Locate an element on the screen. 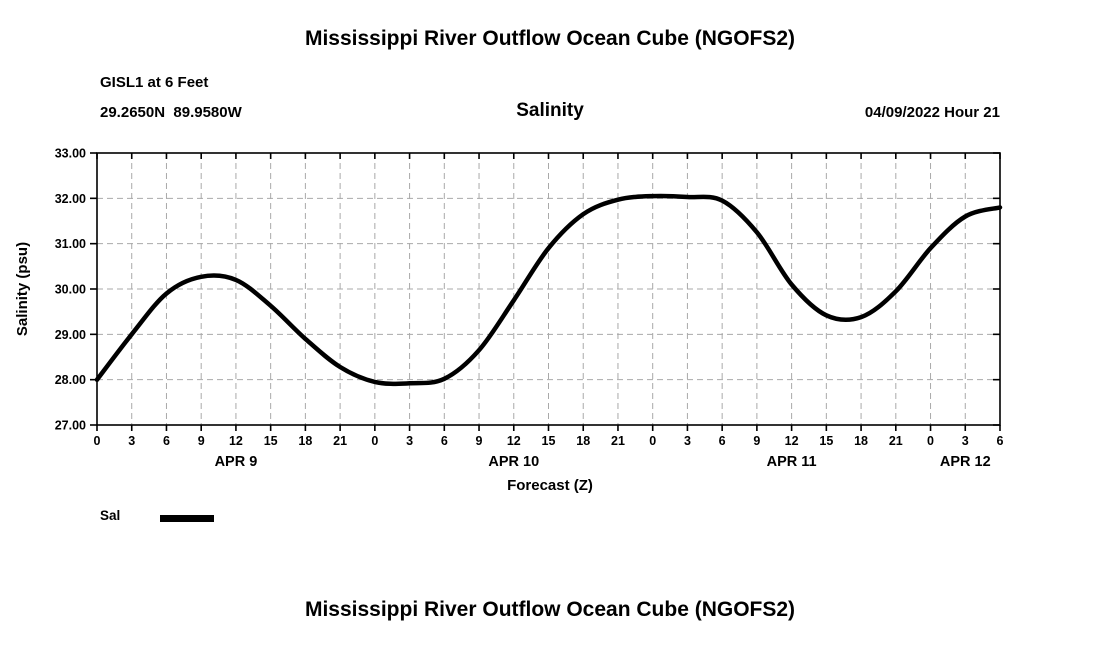  y-tick-label: 33.00 is located at coordinates (70, 154).